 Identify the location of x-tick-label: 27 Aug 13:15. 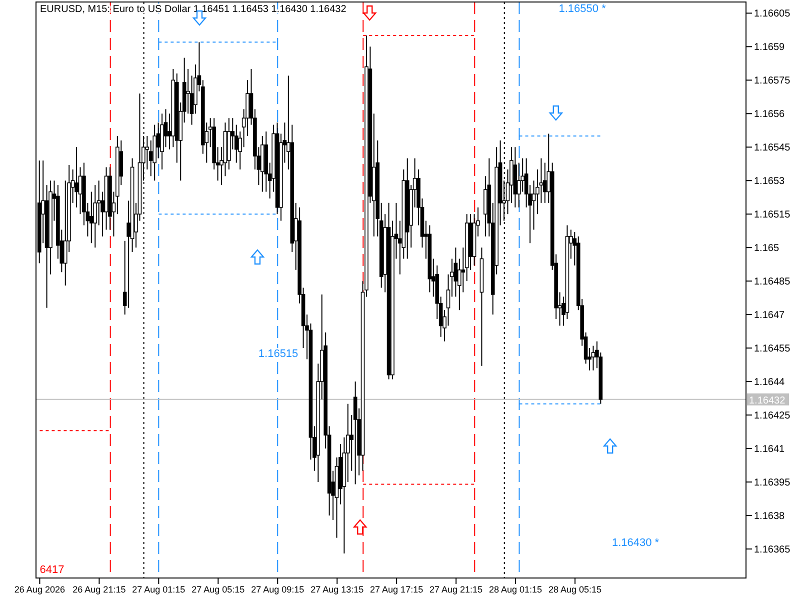
(337, 589).